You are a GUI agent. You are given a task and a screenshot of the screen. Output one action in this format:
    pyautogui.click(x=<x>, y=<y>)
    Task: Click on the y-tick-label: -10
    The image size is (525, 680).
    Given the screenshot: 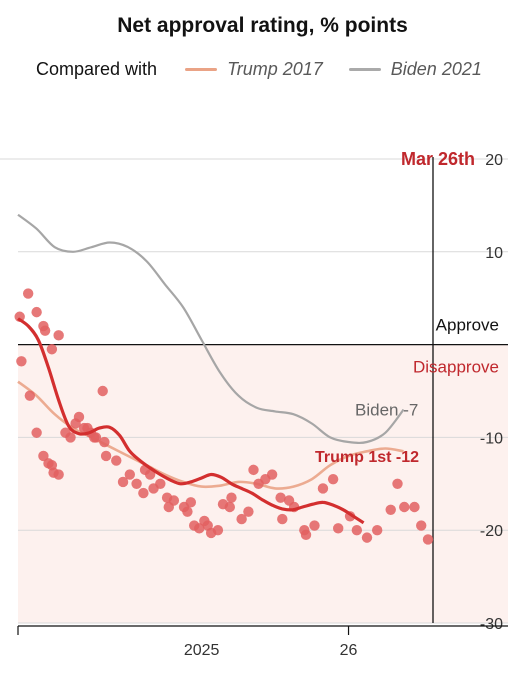 What is the action you would take?
    pyautogui.click(x=491, y=438)
    